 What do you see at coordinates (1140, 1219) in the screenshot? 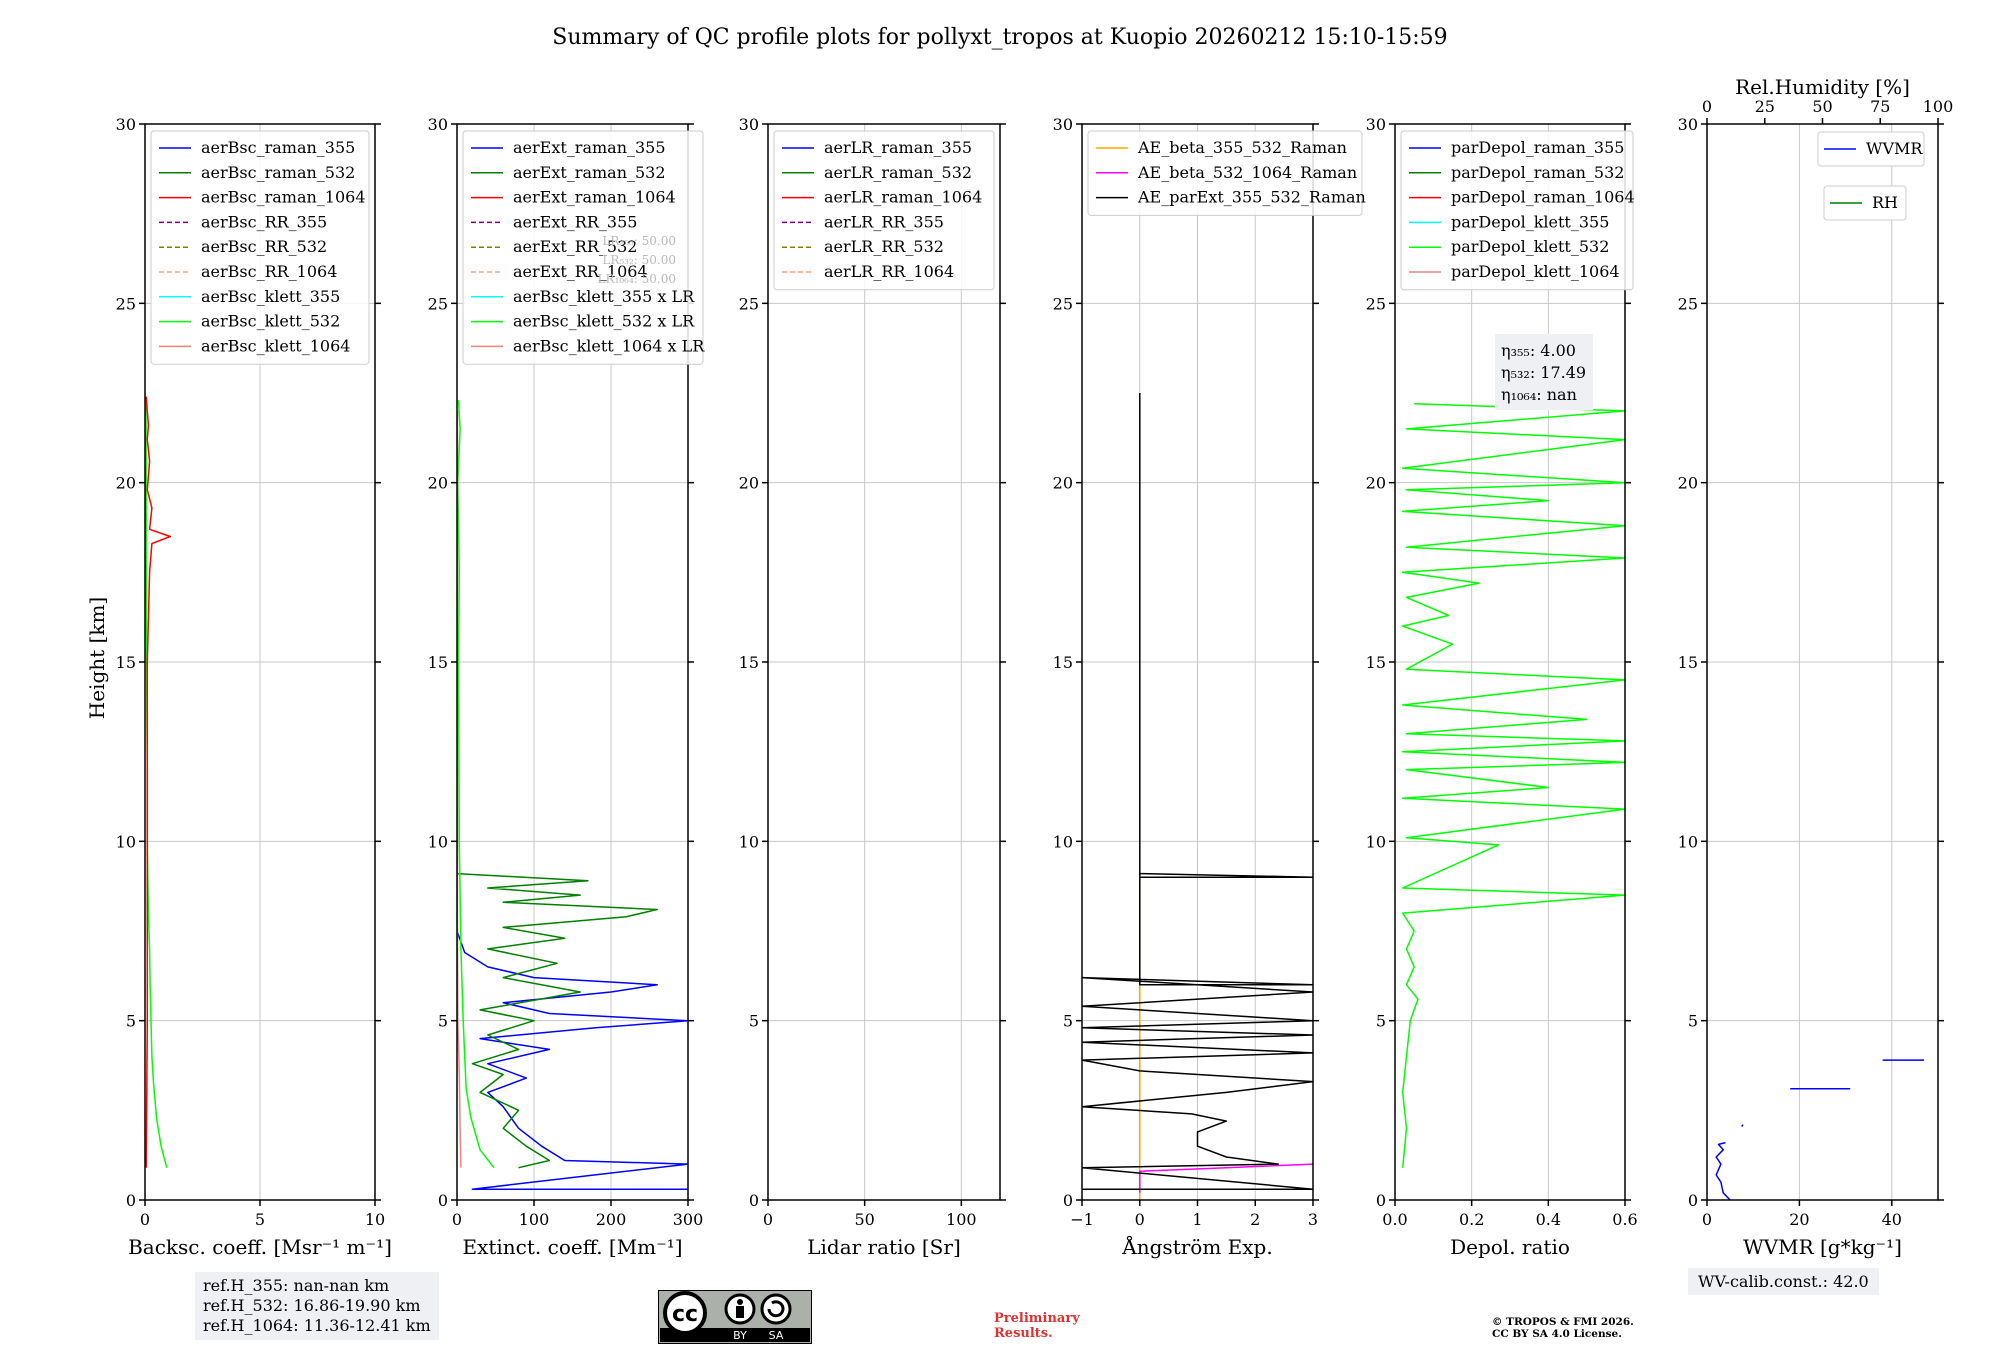
I see `x-tick-label-1: 0` at bounding box center [1140, 1219].